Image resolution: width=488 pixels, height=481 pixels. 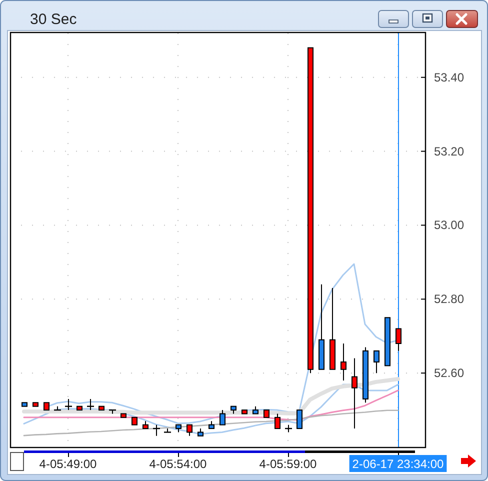 What do you see at coordinates (449, 151) in the screenshot?
I see `y-tick-label: 53.20` at bounding box center [449, 151].